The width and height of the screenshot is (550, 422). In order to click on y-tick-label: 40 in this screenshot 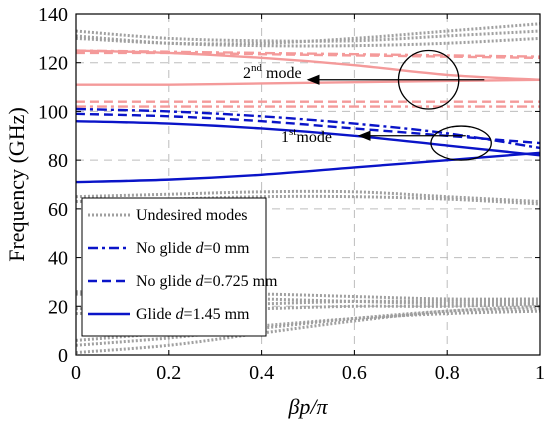, I will do `click(58, 259)`.